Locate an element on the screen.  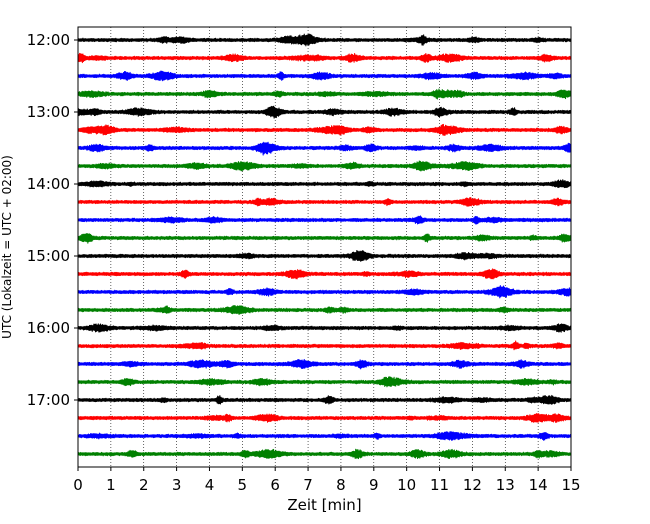
x-tick-label: 3 is located at coordinates (177, 485).